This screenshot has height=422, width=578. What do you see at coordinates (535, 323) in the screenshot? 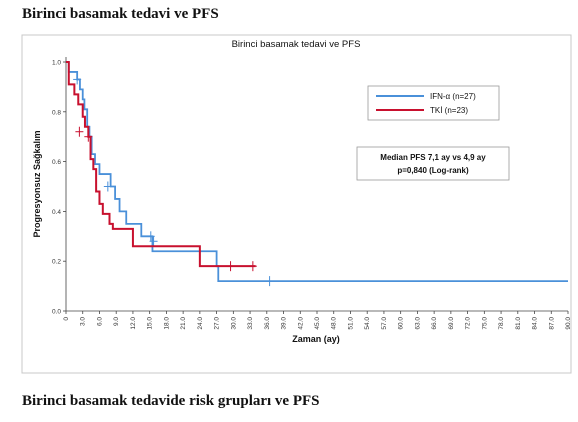
I see `x-tick-label: 84.0` at bounding box center [535, 323].